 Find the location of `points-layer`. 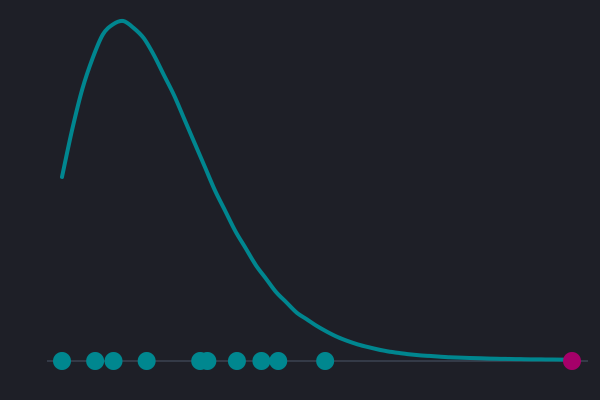

points-layer is located at coordinates (317, 361).